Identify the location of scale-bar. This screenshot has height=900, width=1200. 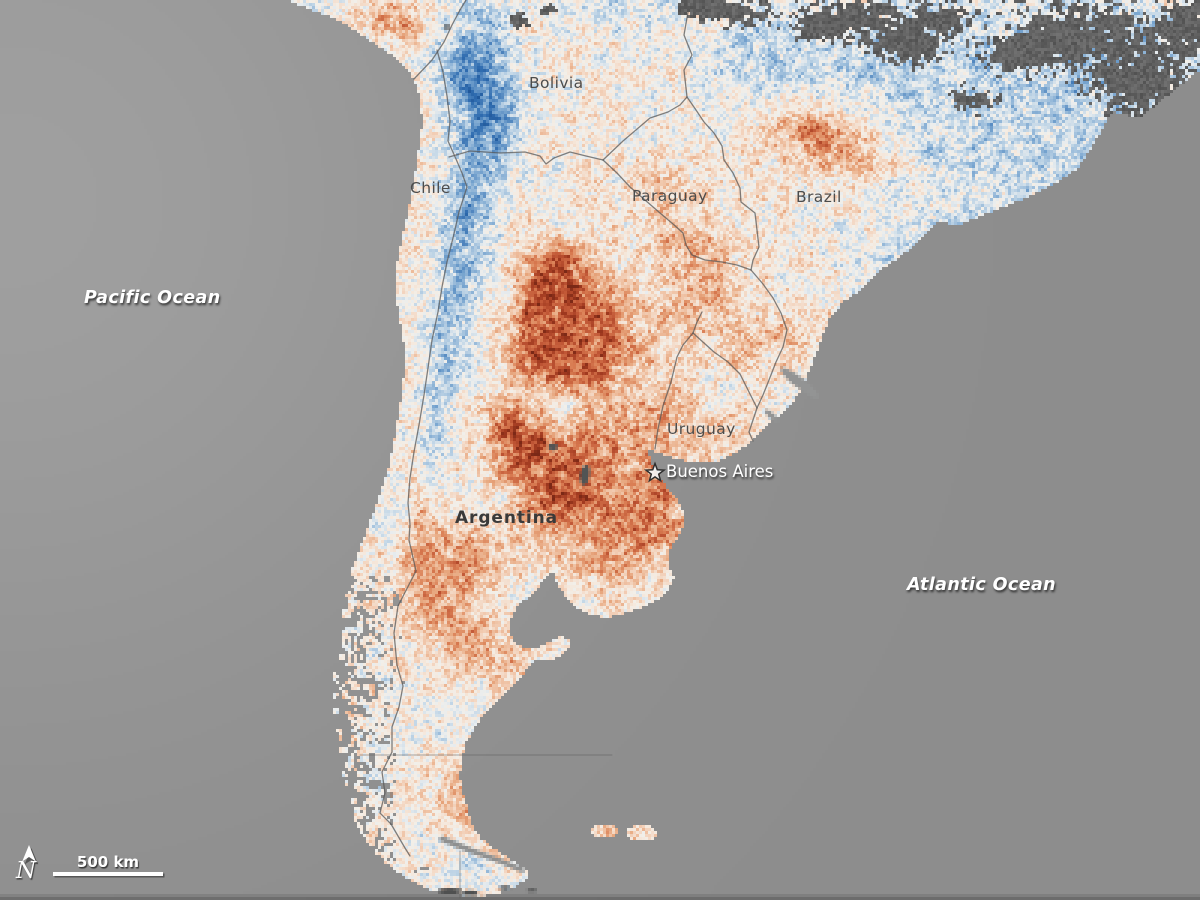
(109, 875).